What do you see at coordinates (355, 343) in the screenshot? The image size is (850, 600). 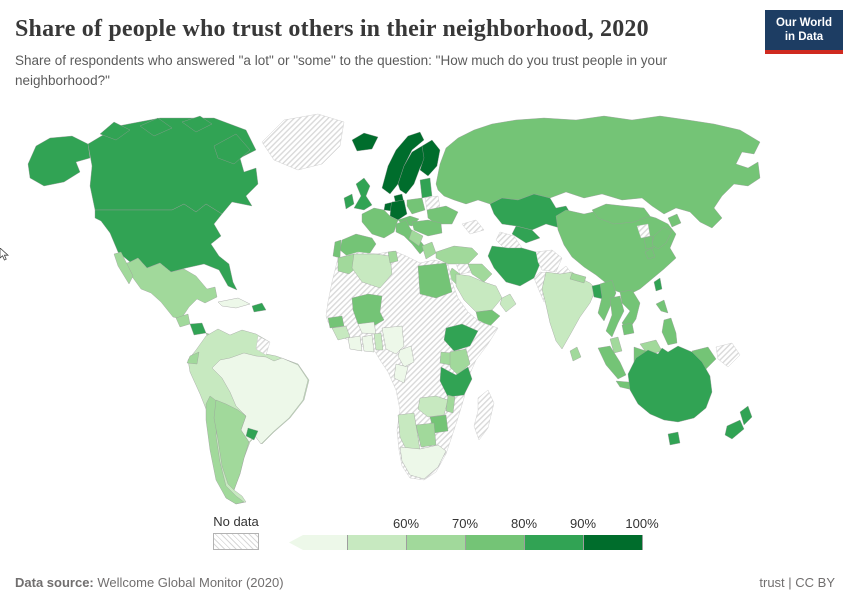 I see `country-cote-divoire` at bounding box center [355, 343].